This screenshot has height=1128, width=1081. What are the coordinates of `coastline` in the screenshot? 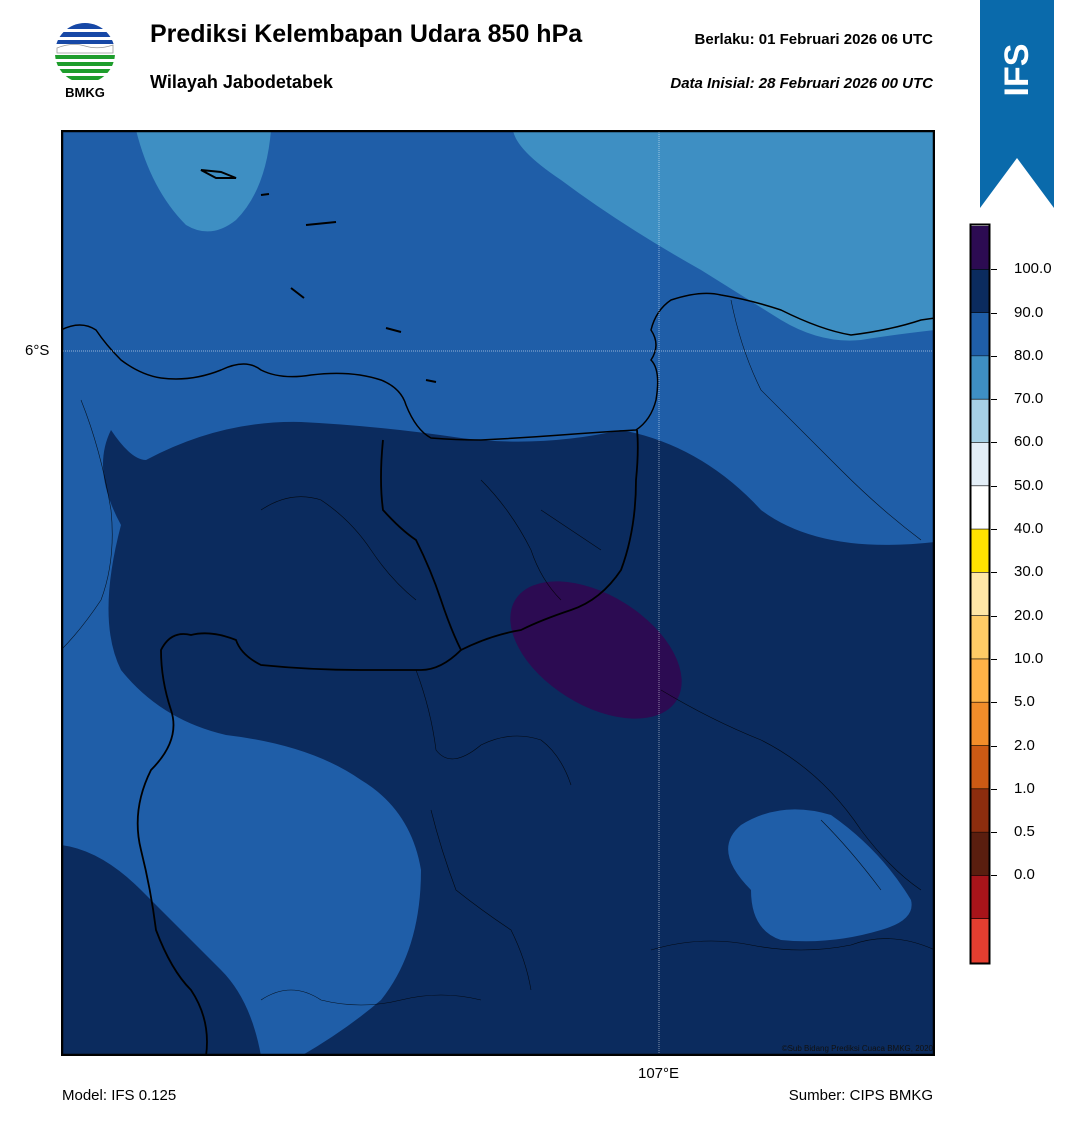 It's located at (498, 366).